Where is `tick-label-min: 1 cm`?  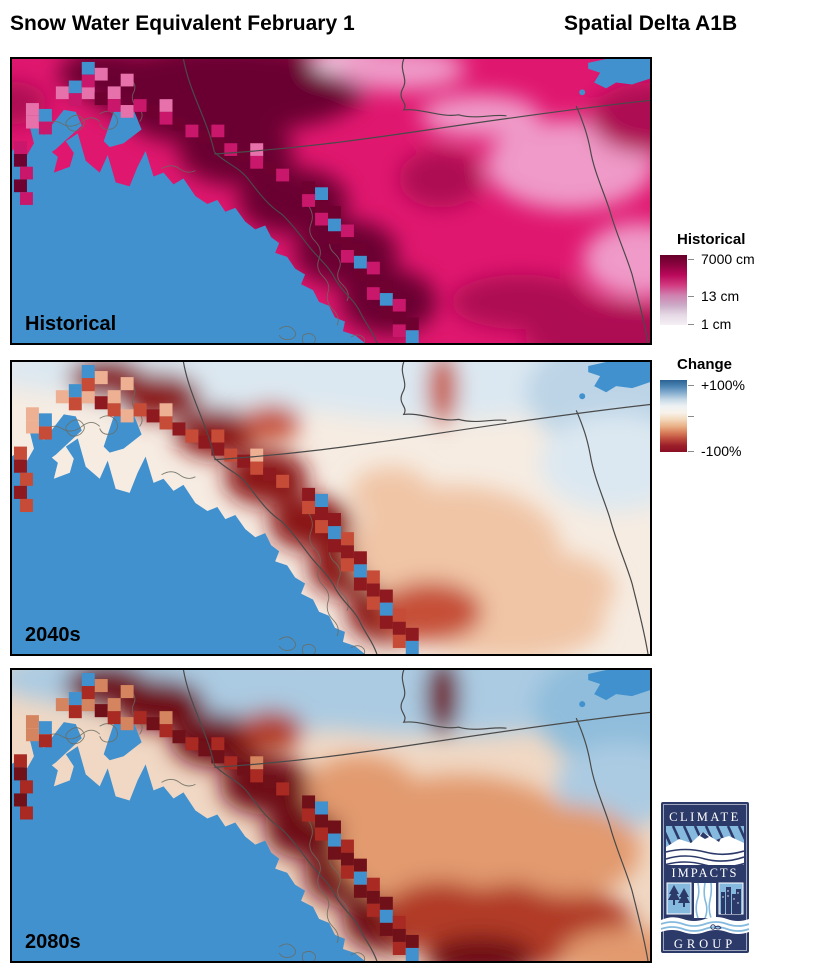 tick-label-min: 1 cm is located at coordinates (716, 324).